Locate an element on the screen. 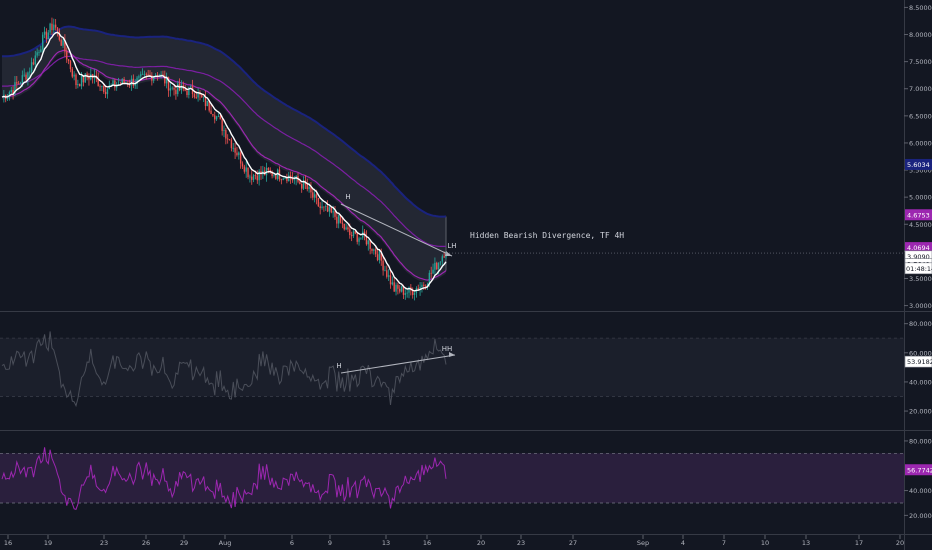 The width and height of the screenshot is (932, 550). rsi-divergence-arrowhead is located at coordinates (452, 354).